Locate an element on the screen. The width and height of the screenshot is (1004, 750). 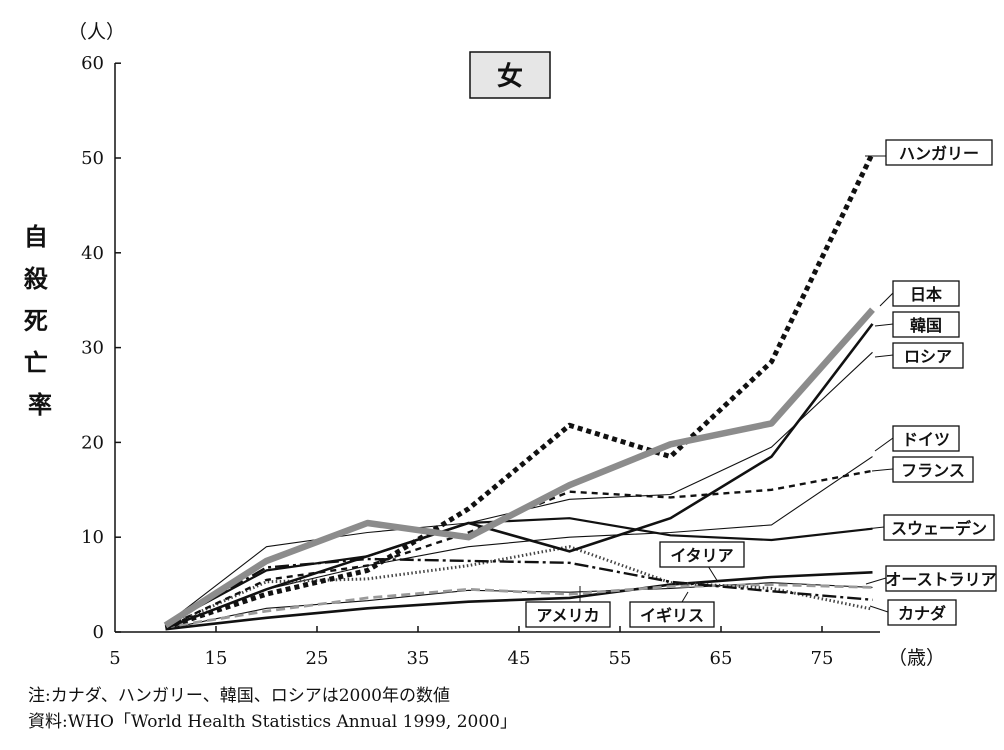
x-tick-label: 75 is located at coordinates (822, 658).